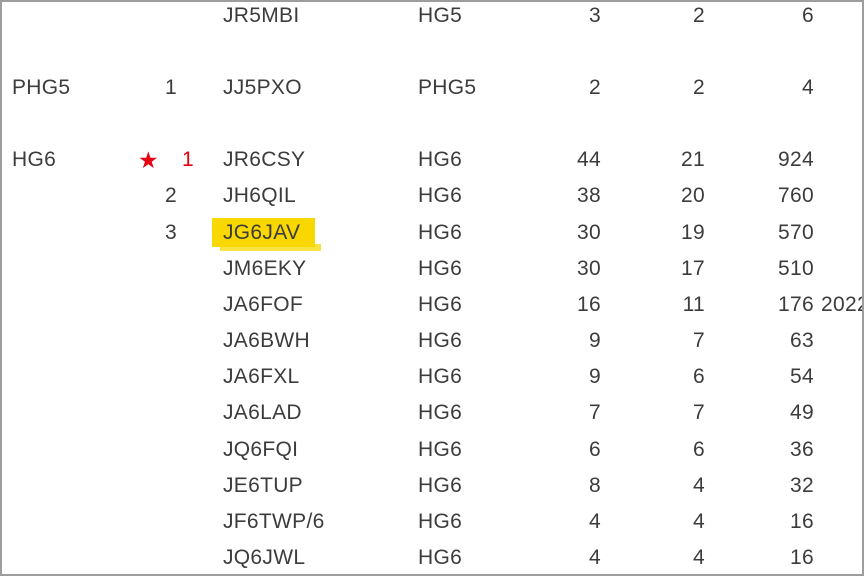 Image resolution: width=864 pixels, height=576 pixels. Describe the element at coordinates (261, 377) in the screenshot. I see `callsign-cell: JA6FXL` at that location.